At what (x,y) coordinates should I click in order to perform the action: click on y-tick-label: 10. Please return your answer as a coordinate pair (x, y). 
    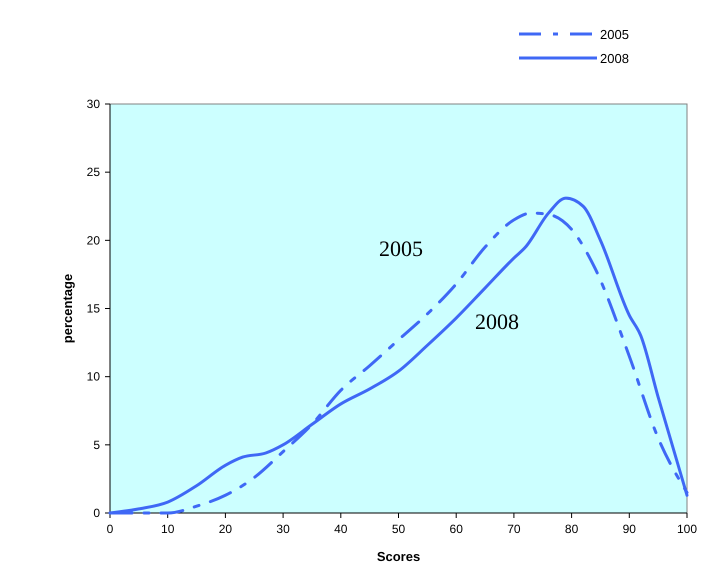
    Looking at the image, I should click on (93, 377).